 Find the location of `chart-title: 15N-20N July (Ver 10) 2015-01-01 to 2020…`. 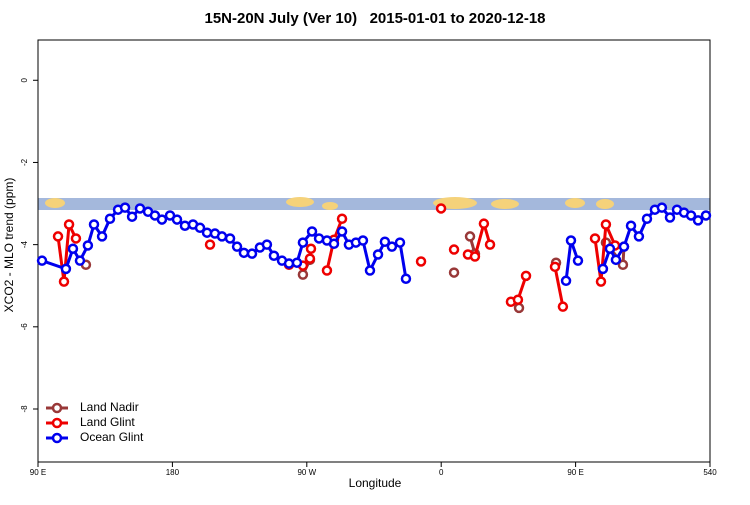

chart-title: 15N-20N July (Ver 10) 2015-01-01 to 2020… is located at coordinates (374, 18).